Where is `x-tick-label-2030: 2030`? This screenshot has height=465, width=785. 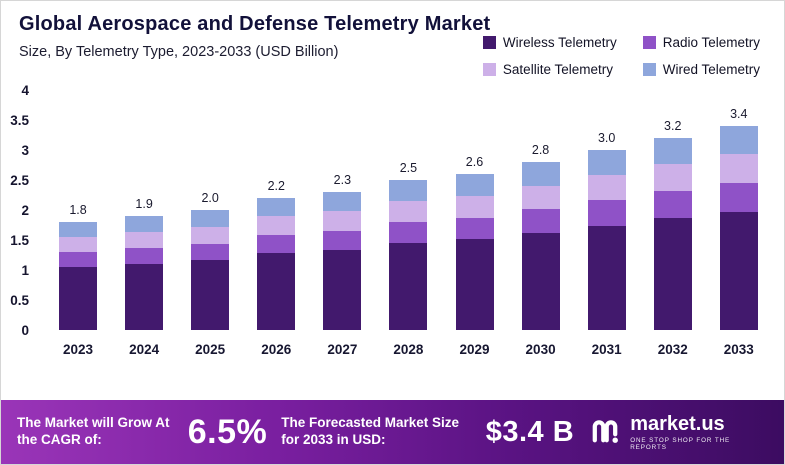
x-tick-label-2030: 2030 is located at coordinates (540, 349).